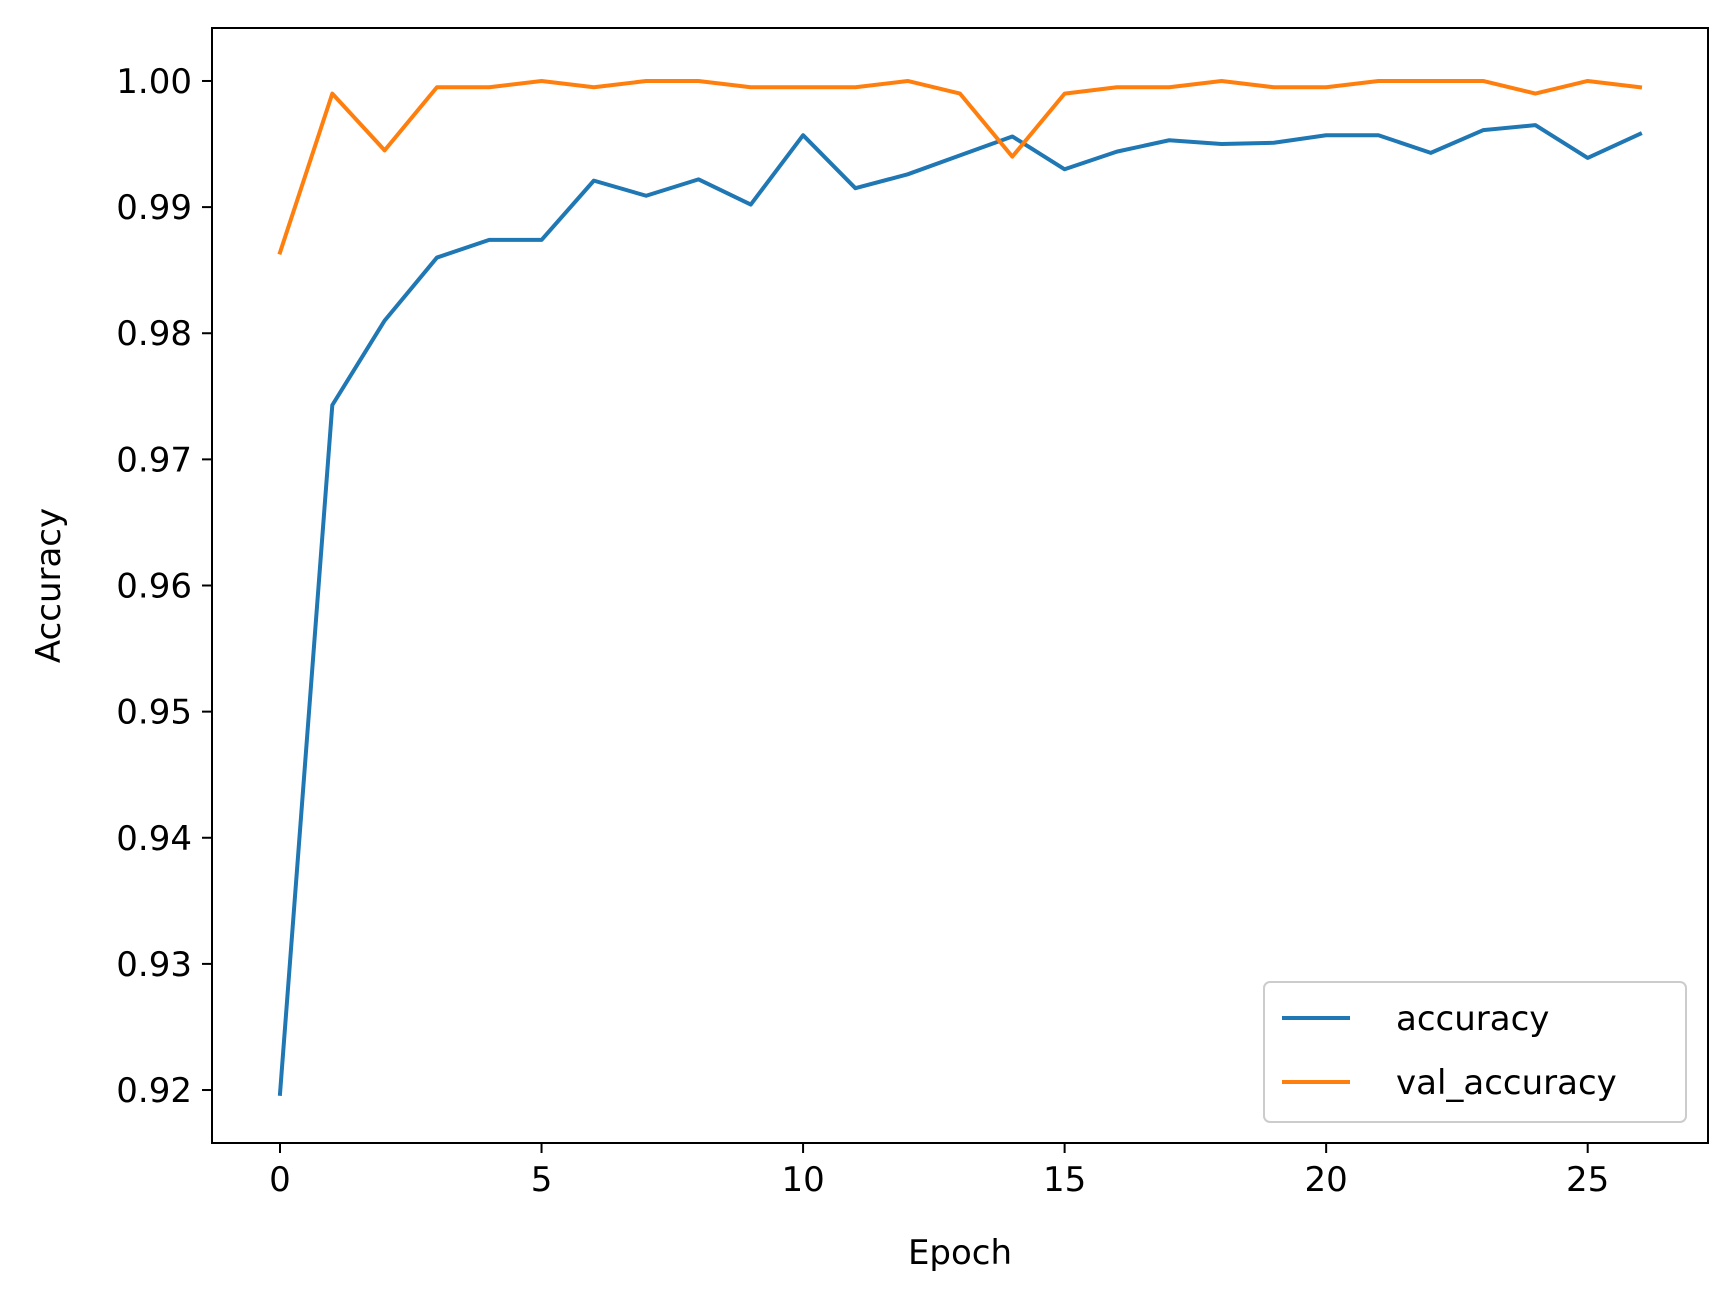 This screenshot has width=1728, height=1298. What do you see at coordinates (154, 460) in the screenshot?
I see `y-tick-label: 0.97` at bounding box center [154, 460].